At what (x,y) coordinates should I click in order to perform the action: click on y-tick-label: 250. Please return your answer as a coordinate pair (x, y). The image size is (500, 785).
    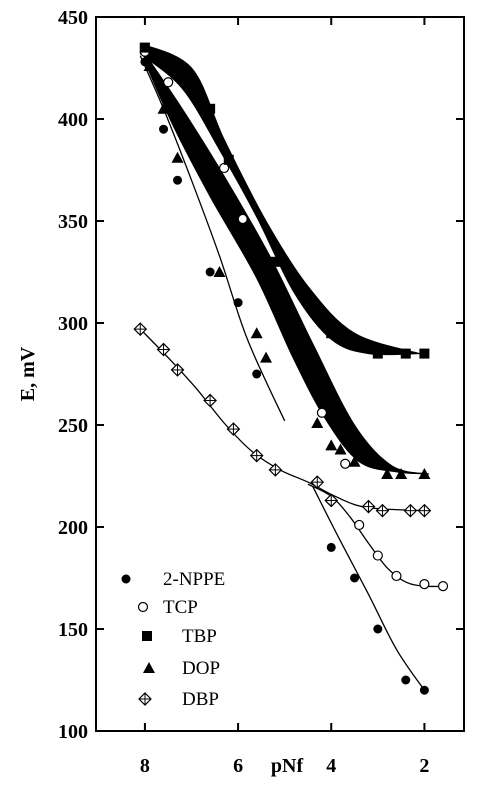
    Looking at the image, I should click on (73, 426).